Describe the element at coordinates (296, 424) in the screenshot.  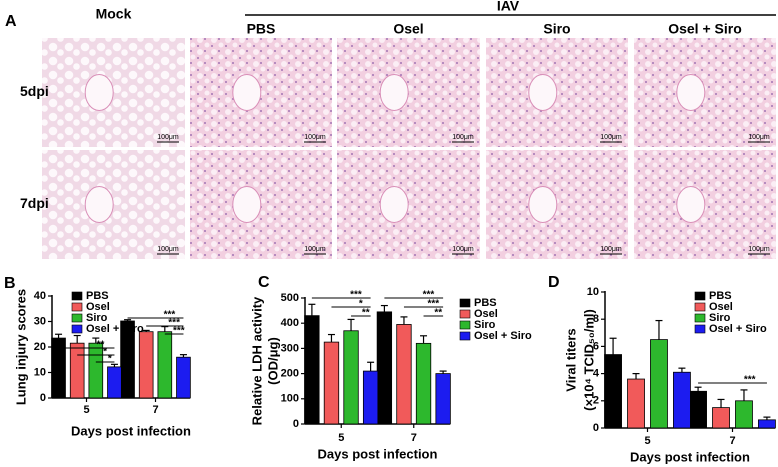
I see `y-tick-label: 0` at that location.